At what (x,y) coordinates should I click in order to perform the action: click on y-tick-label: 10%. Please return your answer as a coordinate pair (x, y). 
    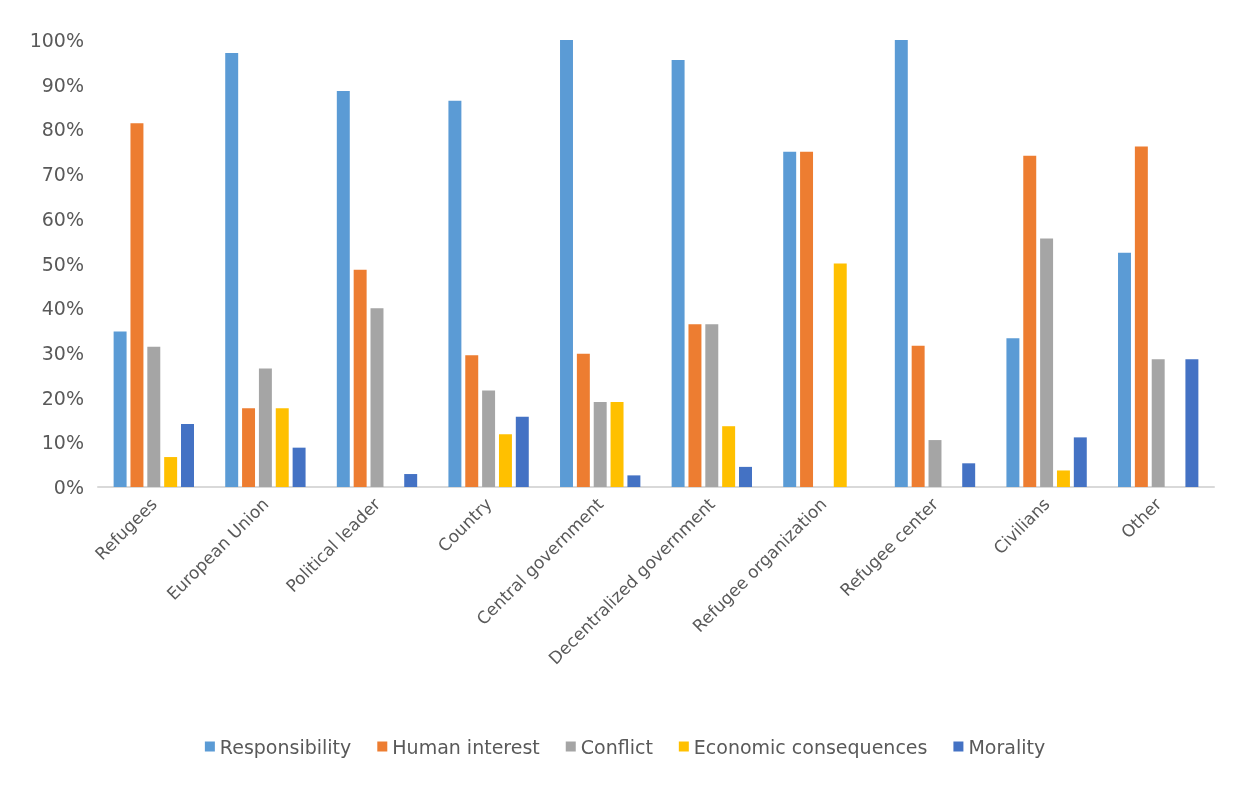
    Looking at the image, I should click on (62, 442).